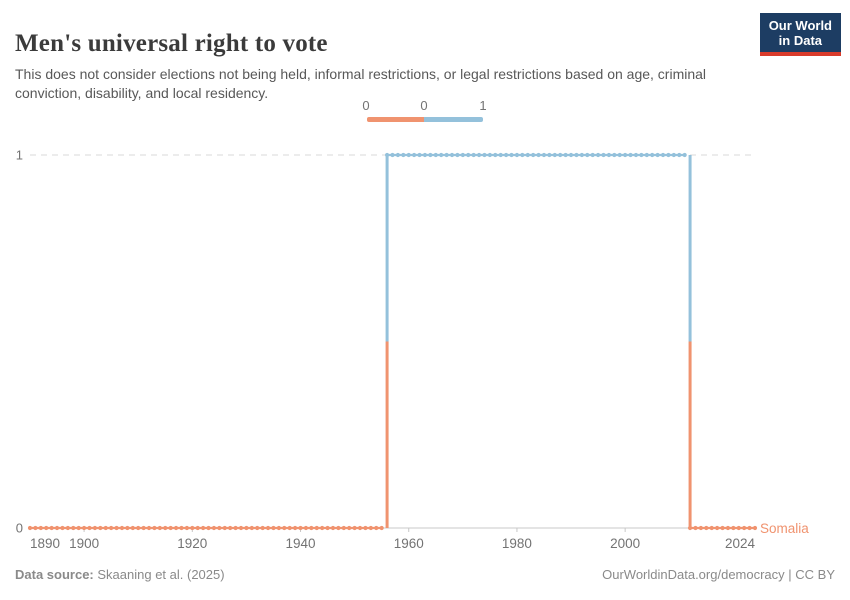 The width and height of the screenshot is (850, 600). What do you see at coordinates (100, 528) in the screenshot?
I see `data-point-1903` at bounding box center [100, 528].